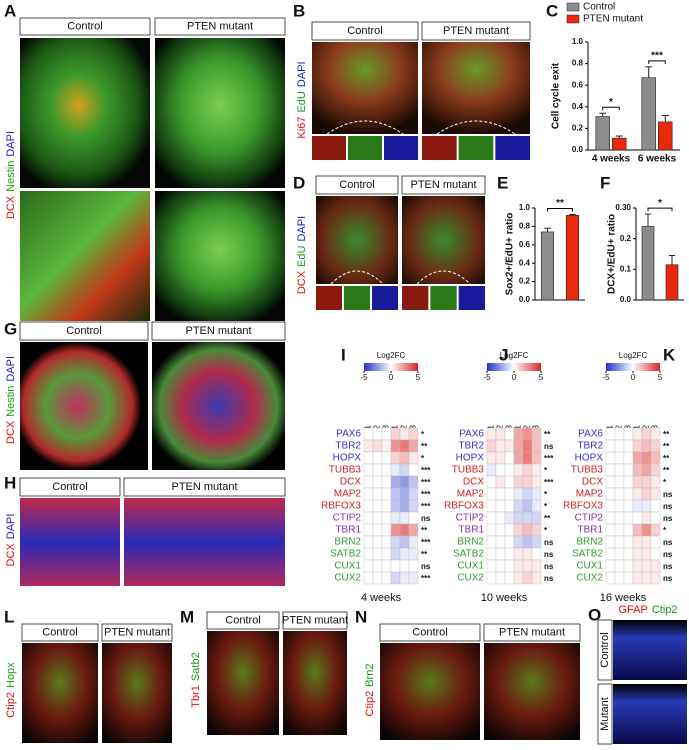  I want to click on y-tick-label: 0.0, so click(578, 149).